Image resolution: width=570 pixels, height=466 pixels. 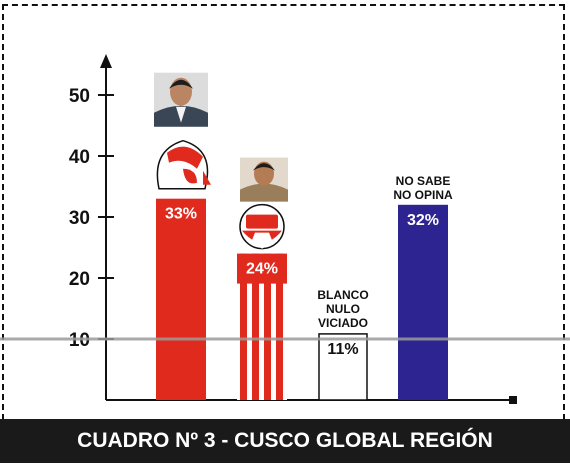 I want to click on y-tick-label: 50, so click(x=79, y=96).